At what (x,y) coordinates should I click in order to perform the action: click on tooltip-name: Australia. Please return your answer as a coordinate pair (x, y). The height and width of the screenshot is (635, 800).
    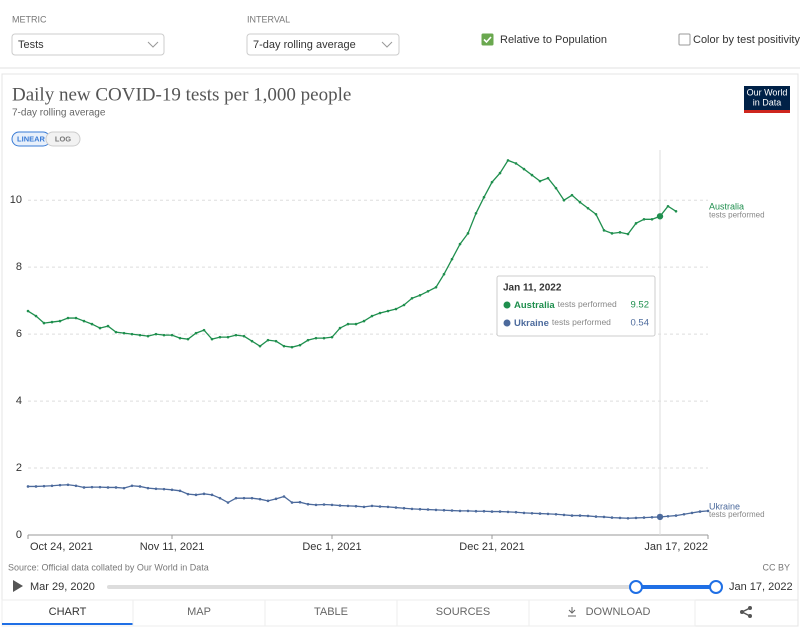
    Looking at the image, I should click on (534, 305).